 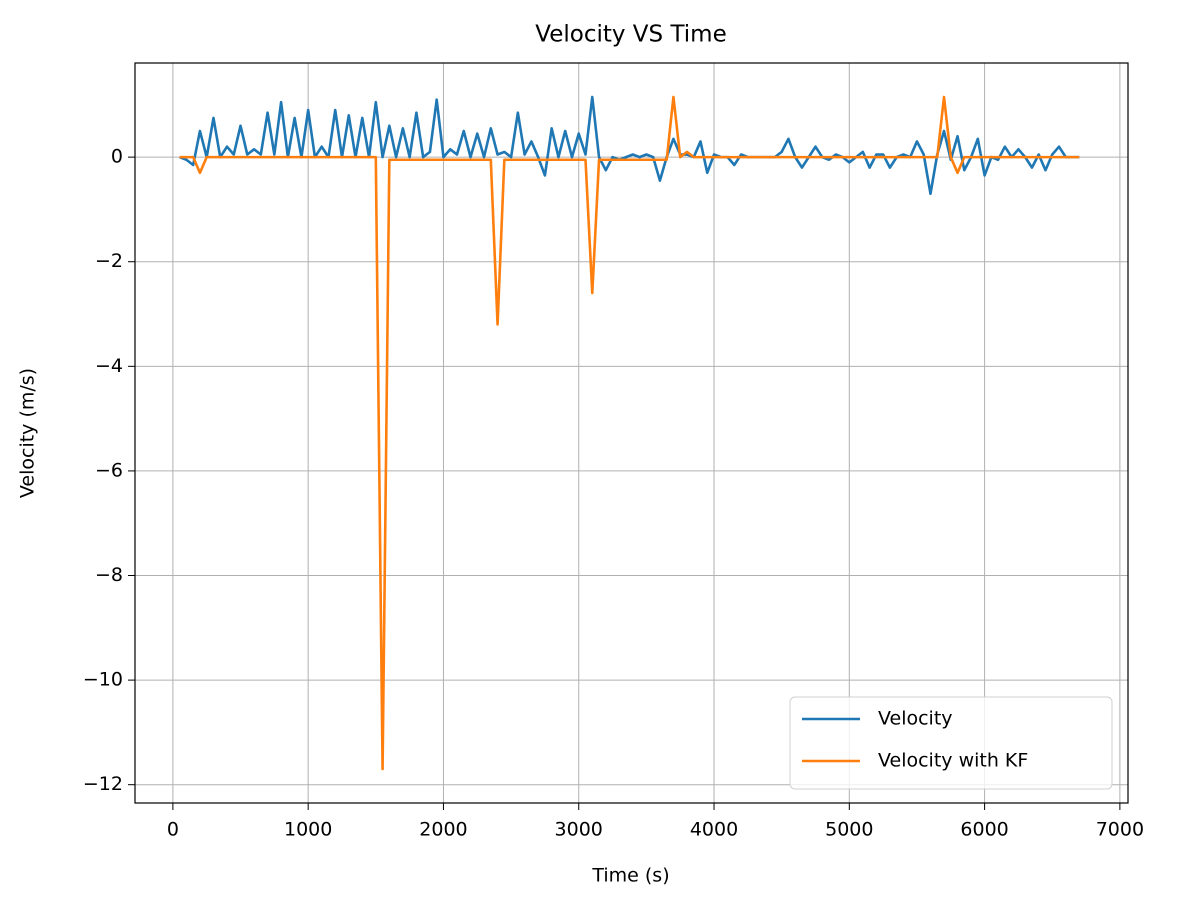 What do you see at coordinates (109, 575) in the screenshot?
I see `y-tick-label: −8` at bounding box center [109, 575].